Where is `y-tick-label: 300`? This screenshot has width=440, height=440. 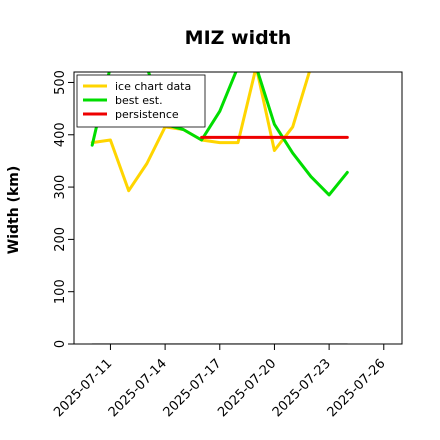
y-tick-label: 300 is located at coordinates (60, 187).